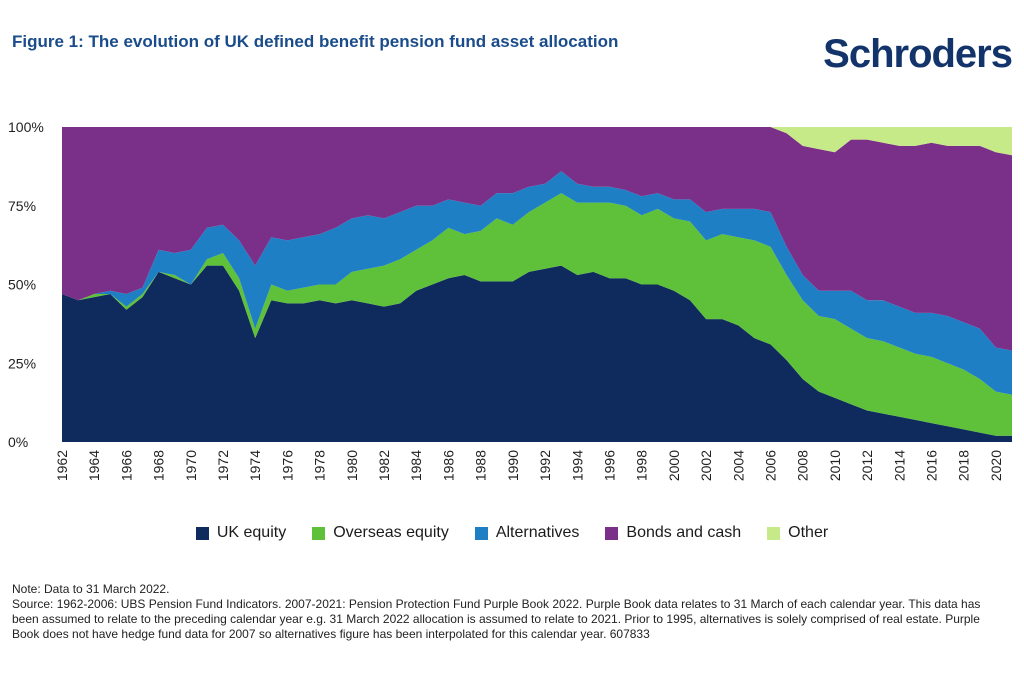  What do you see at coordinates (223, 465) in the screenshot?
I see `x-tick-label: 1972` at bounding box center [223, 465].